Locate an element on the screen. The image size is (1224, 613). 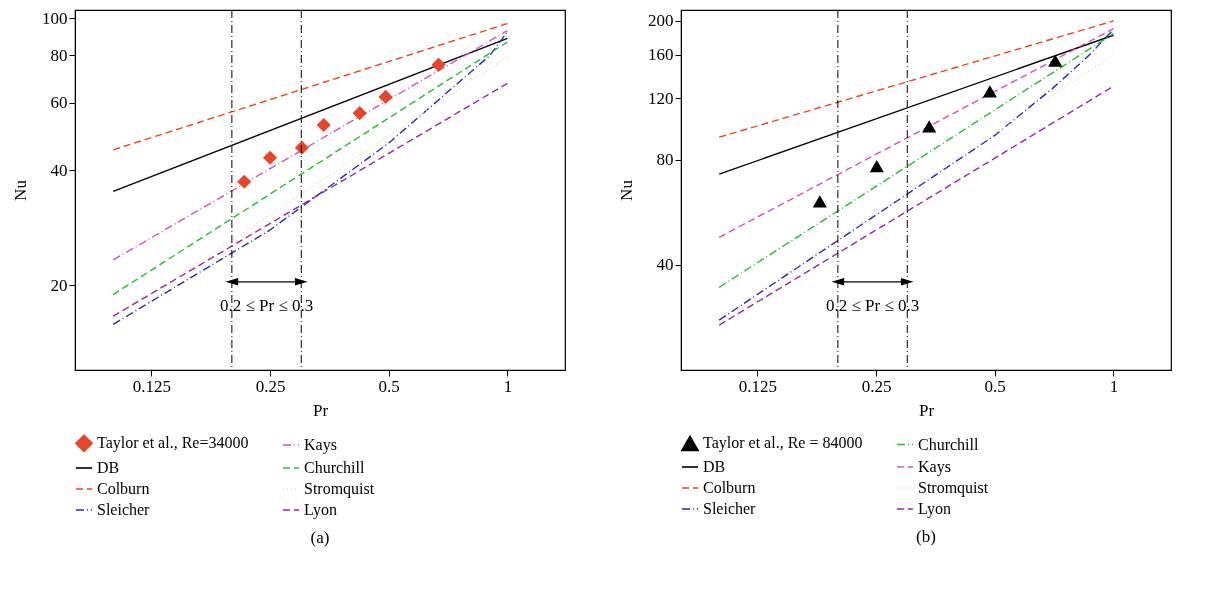
y-tick-label: 20 is located at coordinates (59, 285).